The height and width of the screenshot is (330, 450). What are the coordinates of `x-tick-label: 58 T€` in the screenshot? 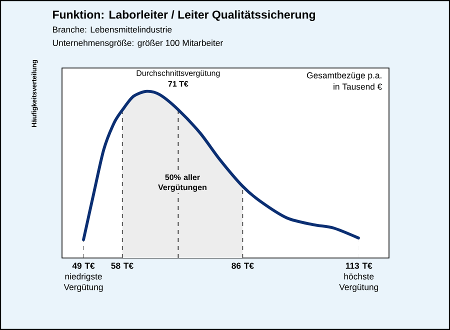 It's located at (122, 265).